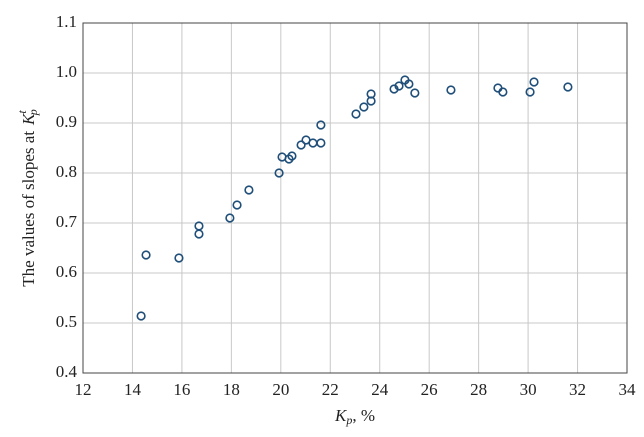 The image size is (644, 437). What do you see at coordinates (66, 321) in the screenshot?
I see `y-tick-label: 0.5` at bounding box center [66, 321].